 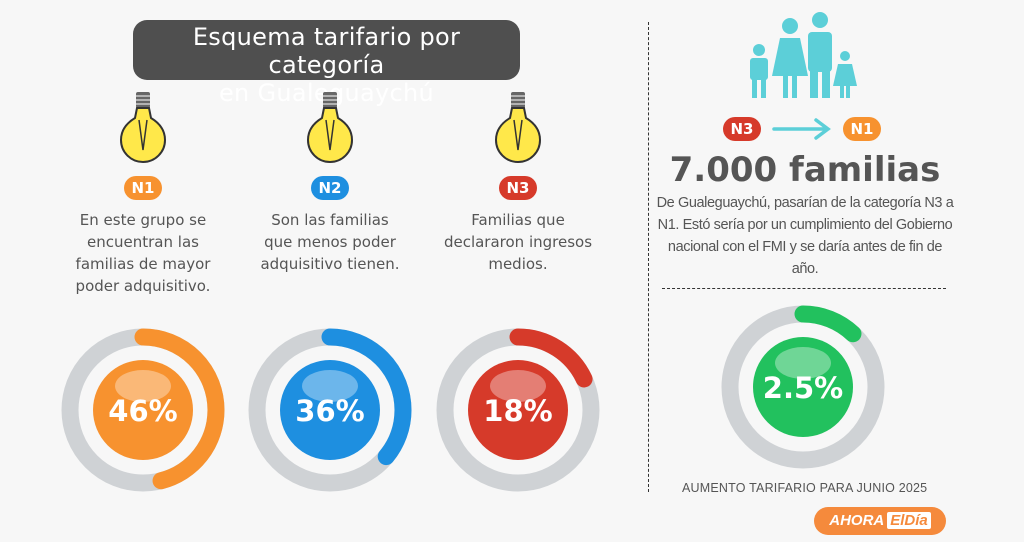 I want to click on donut-percent-label: 46%, so click(x=142, y=411).